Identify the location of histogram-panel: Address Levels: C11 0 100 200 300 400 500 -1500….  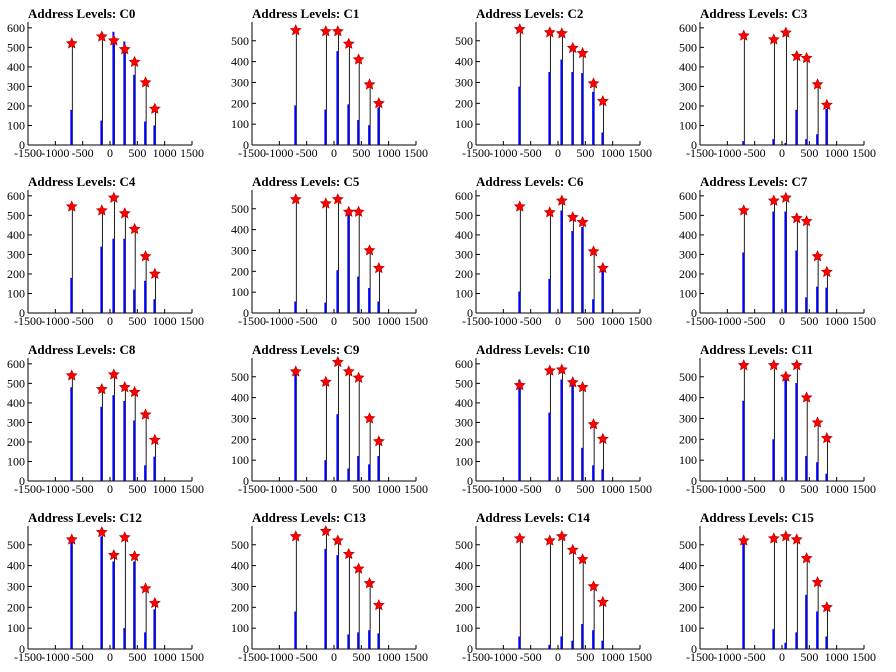
(777, 419).